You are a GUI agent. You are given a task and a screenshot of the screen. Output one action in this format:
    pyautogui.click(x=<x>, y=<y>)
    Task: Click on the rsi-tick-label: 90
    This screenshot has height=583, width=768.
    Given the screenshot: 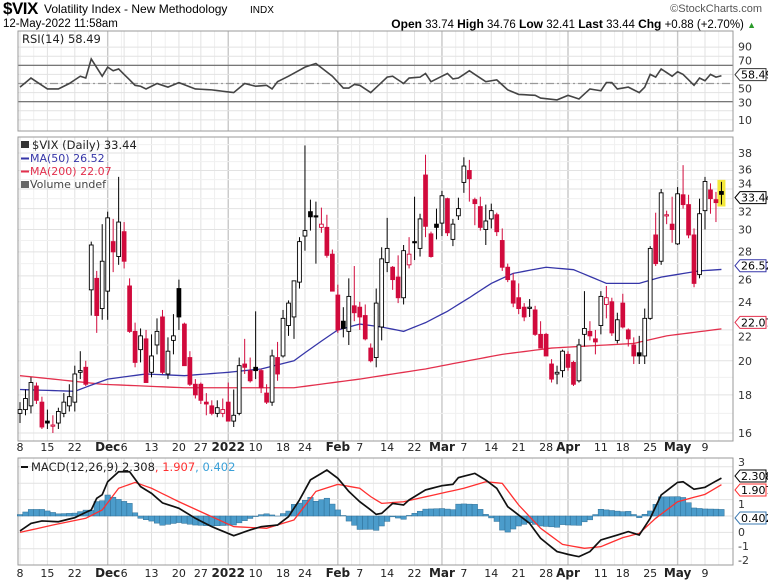 What is the action you would take?
    pyautogui.click(x=745, y=47)
    